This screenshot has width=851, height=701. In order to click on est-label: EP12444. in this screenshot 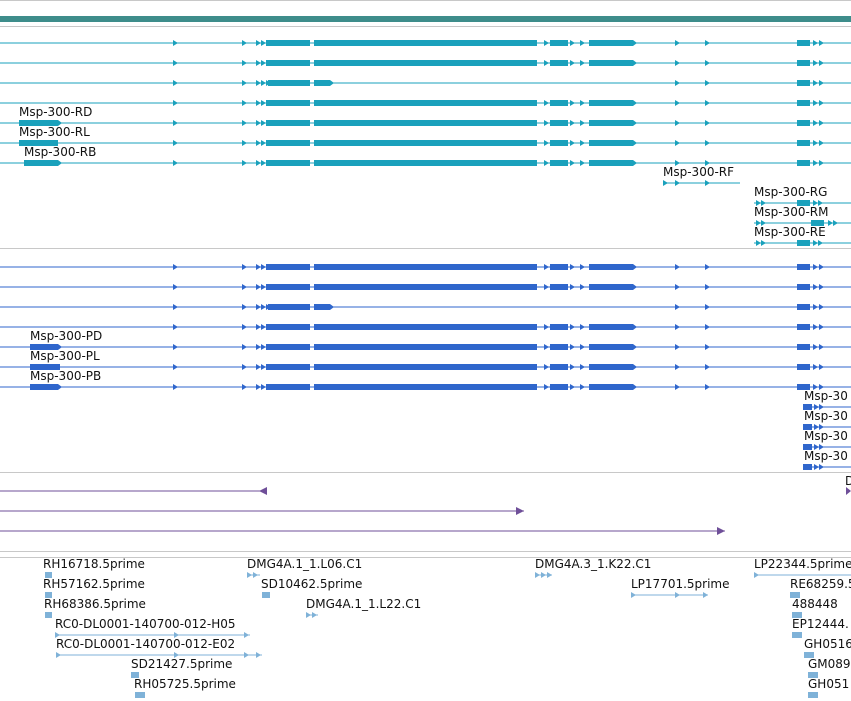, I will do `click(820, 624)`.